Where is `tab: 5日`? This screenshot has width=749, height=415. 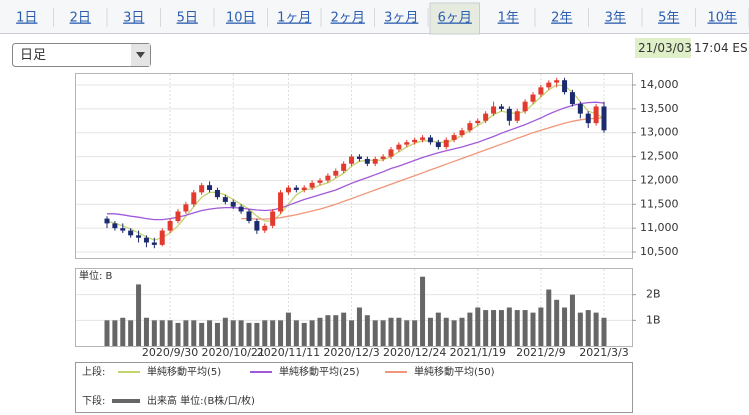
tab: 5日 is located at coordinates (196, 17).